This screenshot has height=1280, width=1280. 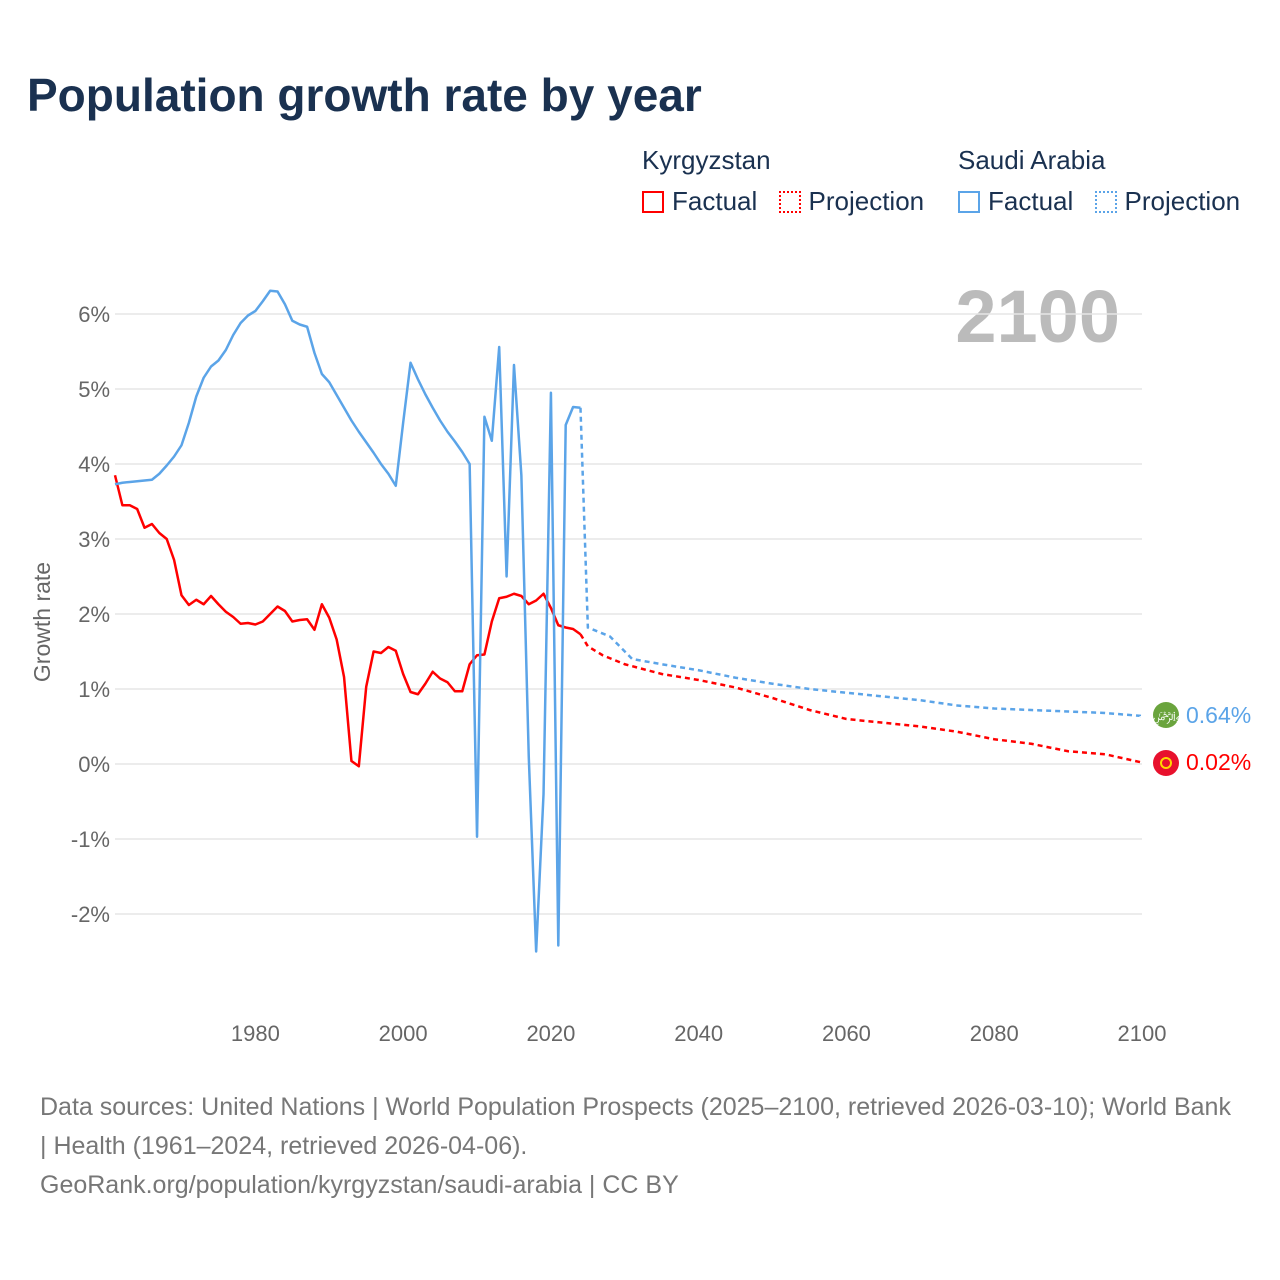 What do you see at coordinates (698, 1033) in the screenshot?
I see `x-tick-label: 2040` at bounding box center [698, 1033].